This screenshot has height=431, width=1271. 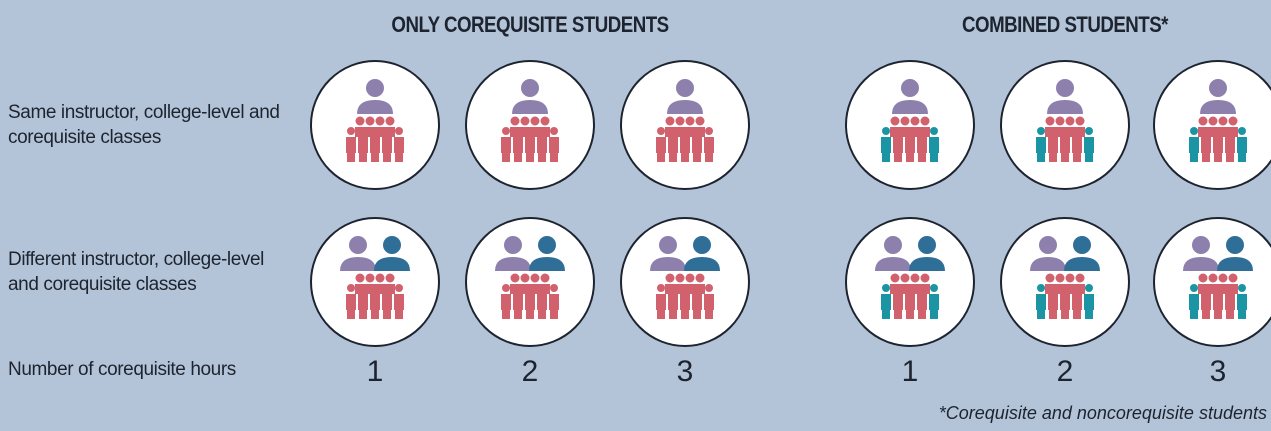 What do you see at coordinates (1065, 371) in the screenshot?
I see `hours-number: 2` at bounding box center [1065, 371].